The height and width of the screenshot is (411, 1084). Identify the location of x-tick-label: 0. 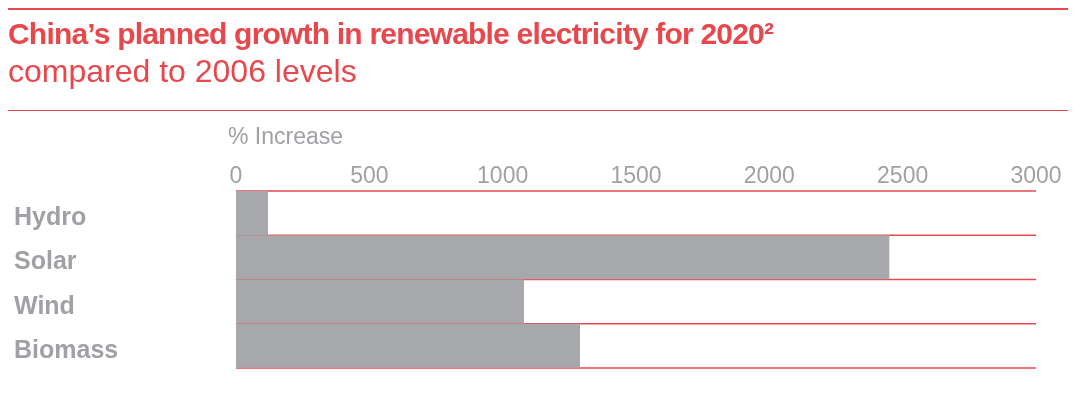
(236, 175).